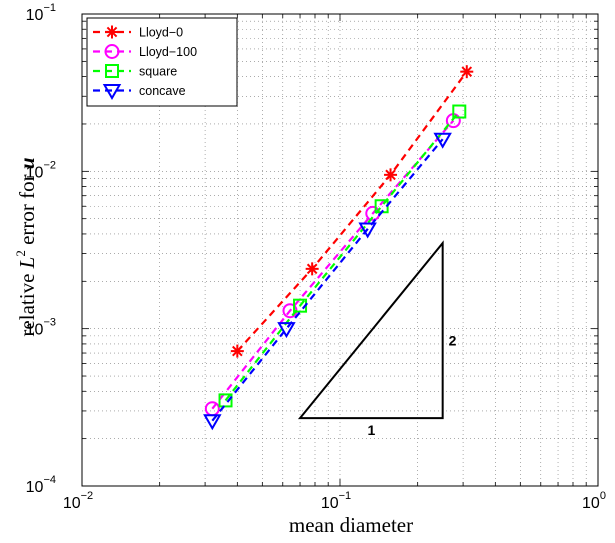  Describe the element at coordinates (49, 165) in the screenshot. I see `y-tick-label-exponent: −2` at that location.